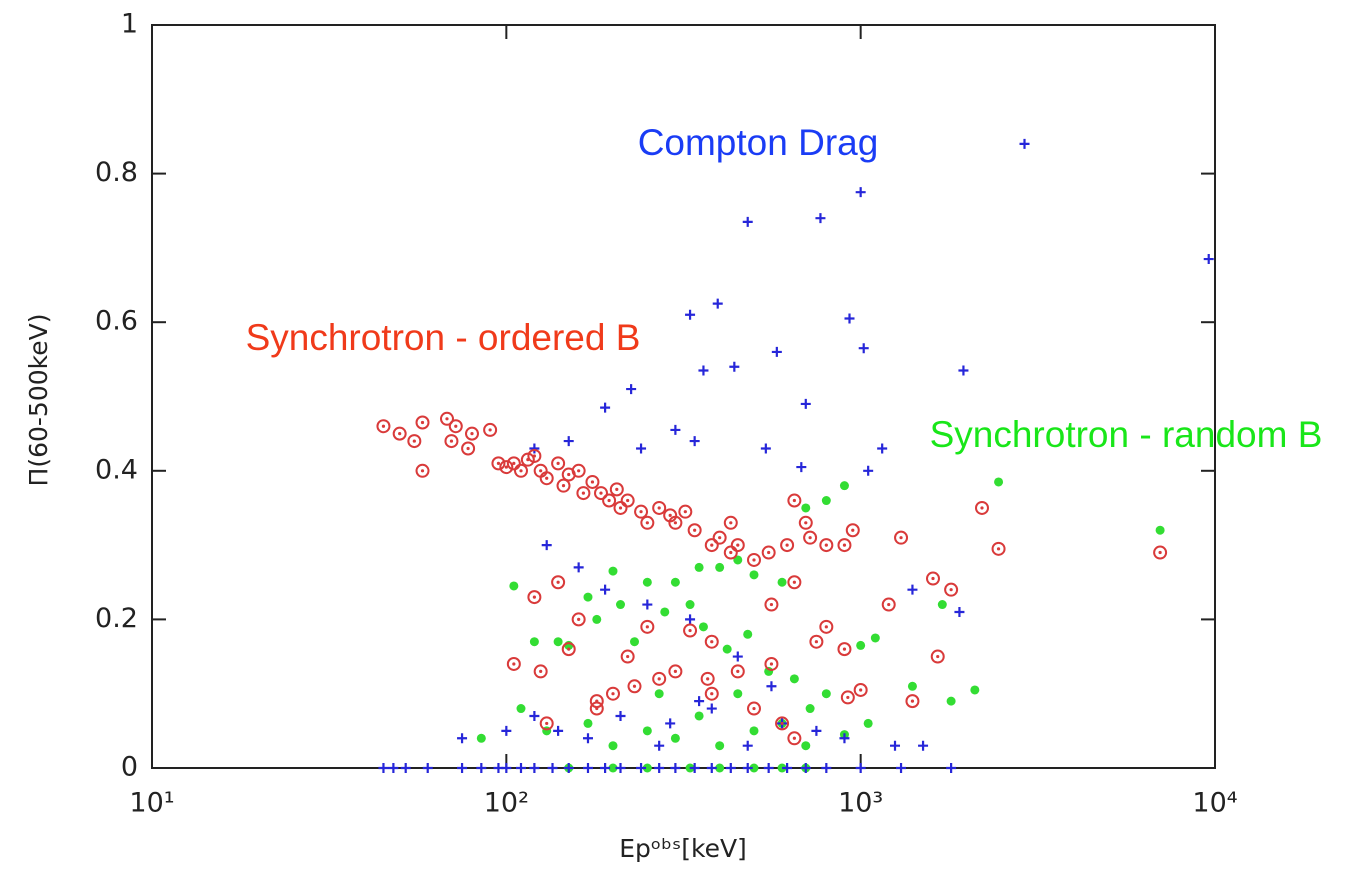 The height and width of the screenshot is (876, 1367). I want to click on y-tick-label: 0.6, so click(116, 321).